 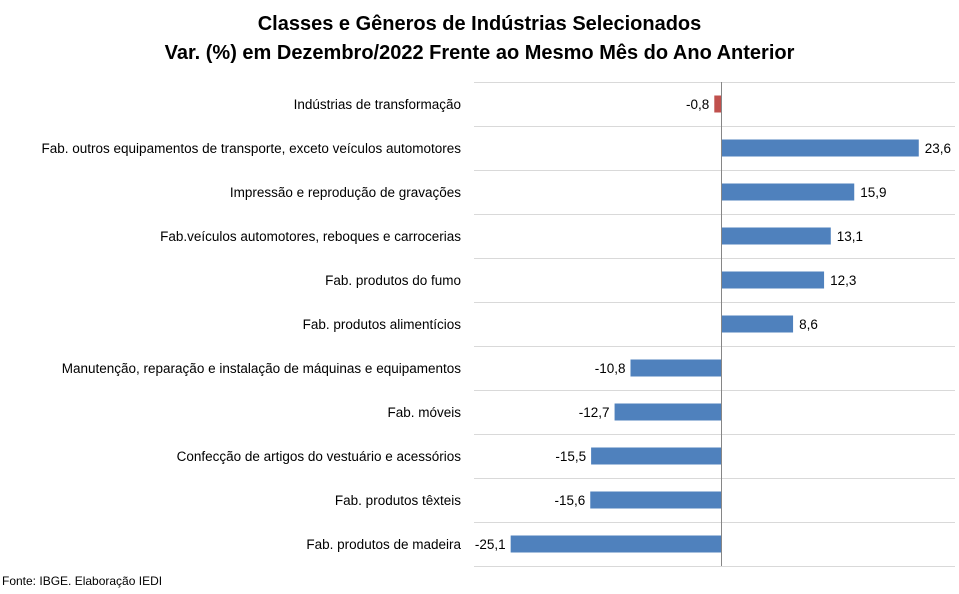 I want to click on category-label: Fab. produtos do fumo, so click(x=393, y=280).